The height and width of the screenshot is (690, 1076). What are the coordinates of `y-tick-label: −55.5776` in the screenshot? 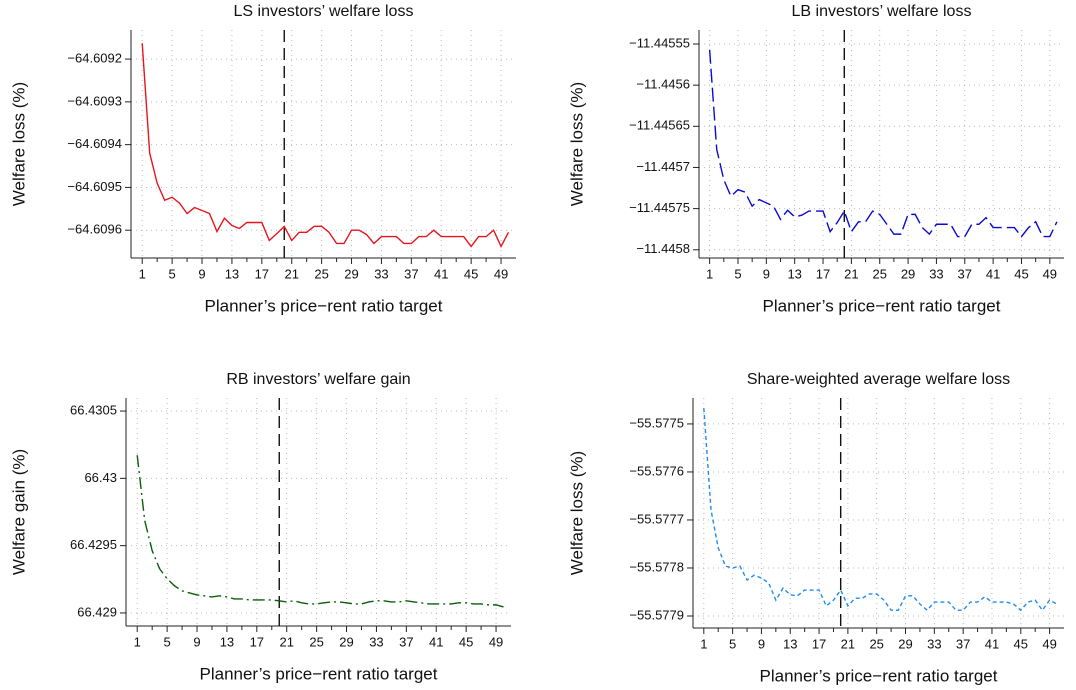 It's located at (656, 470).